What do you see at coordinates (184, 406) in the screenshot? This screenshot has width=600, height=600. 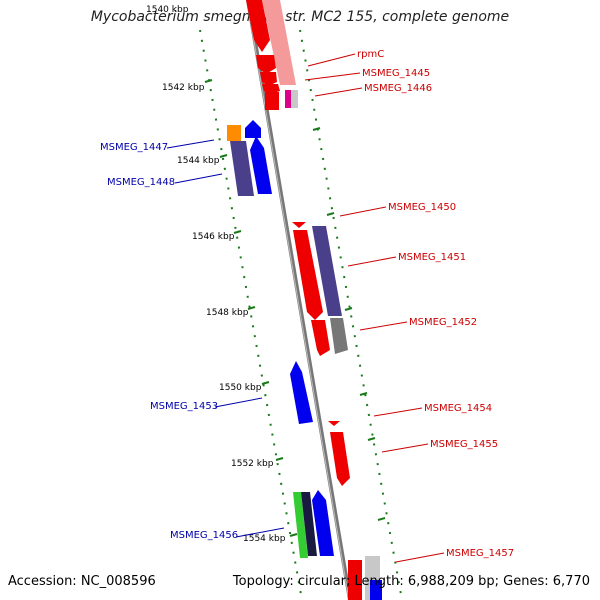 I see `gene-label: MSMEG_1453` at bounding box center [184, 406].